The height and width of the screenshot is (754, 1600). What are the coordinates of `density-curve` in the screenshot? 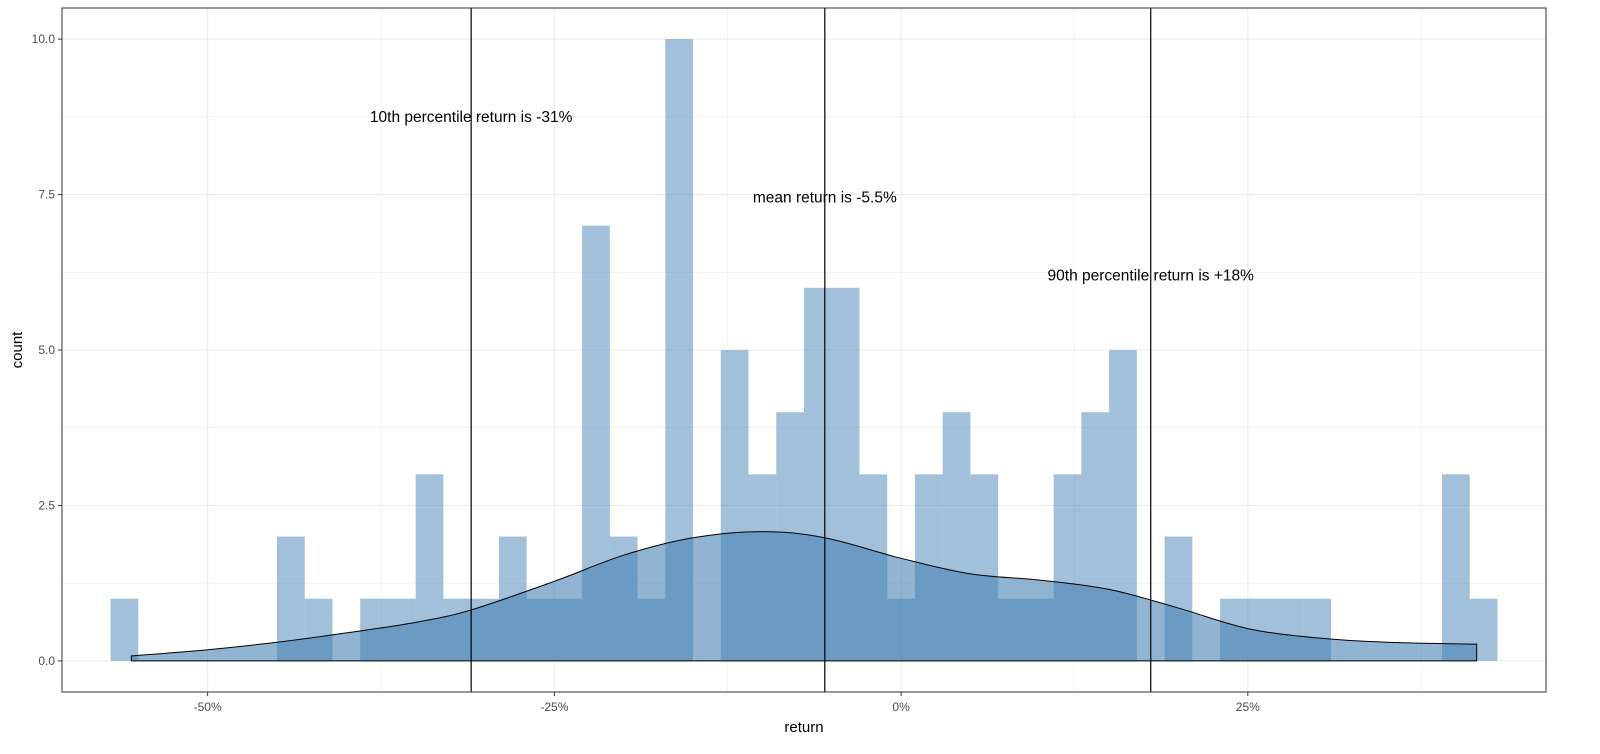 It's located at (804, 596).